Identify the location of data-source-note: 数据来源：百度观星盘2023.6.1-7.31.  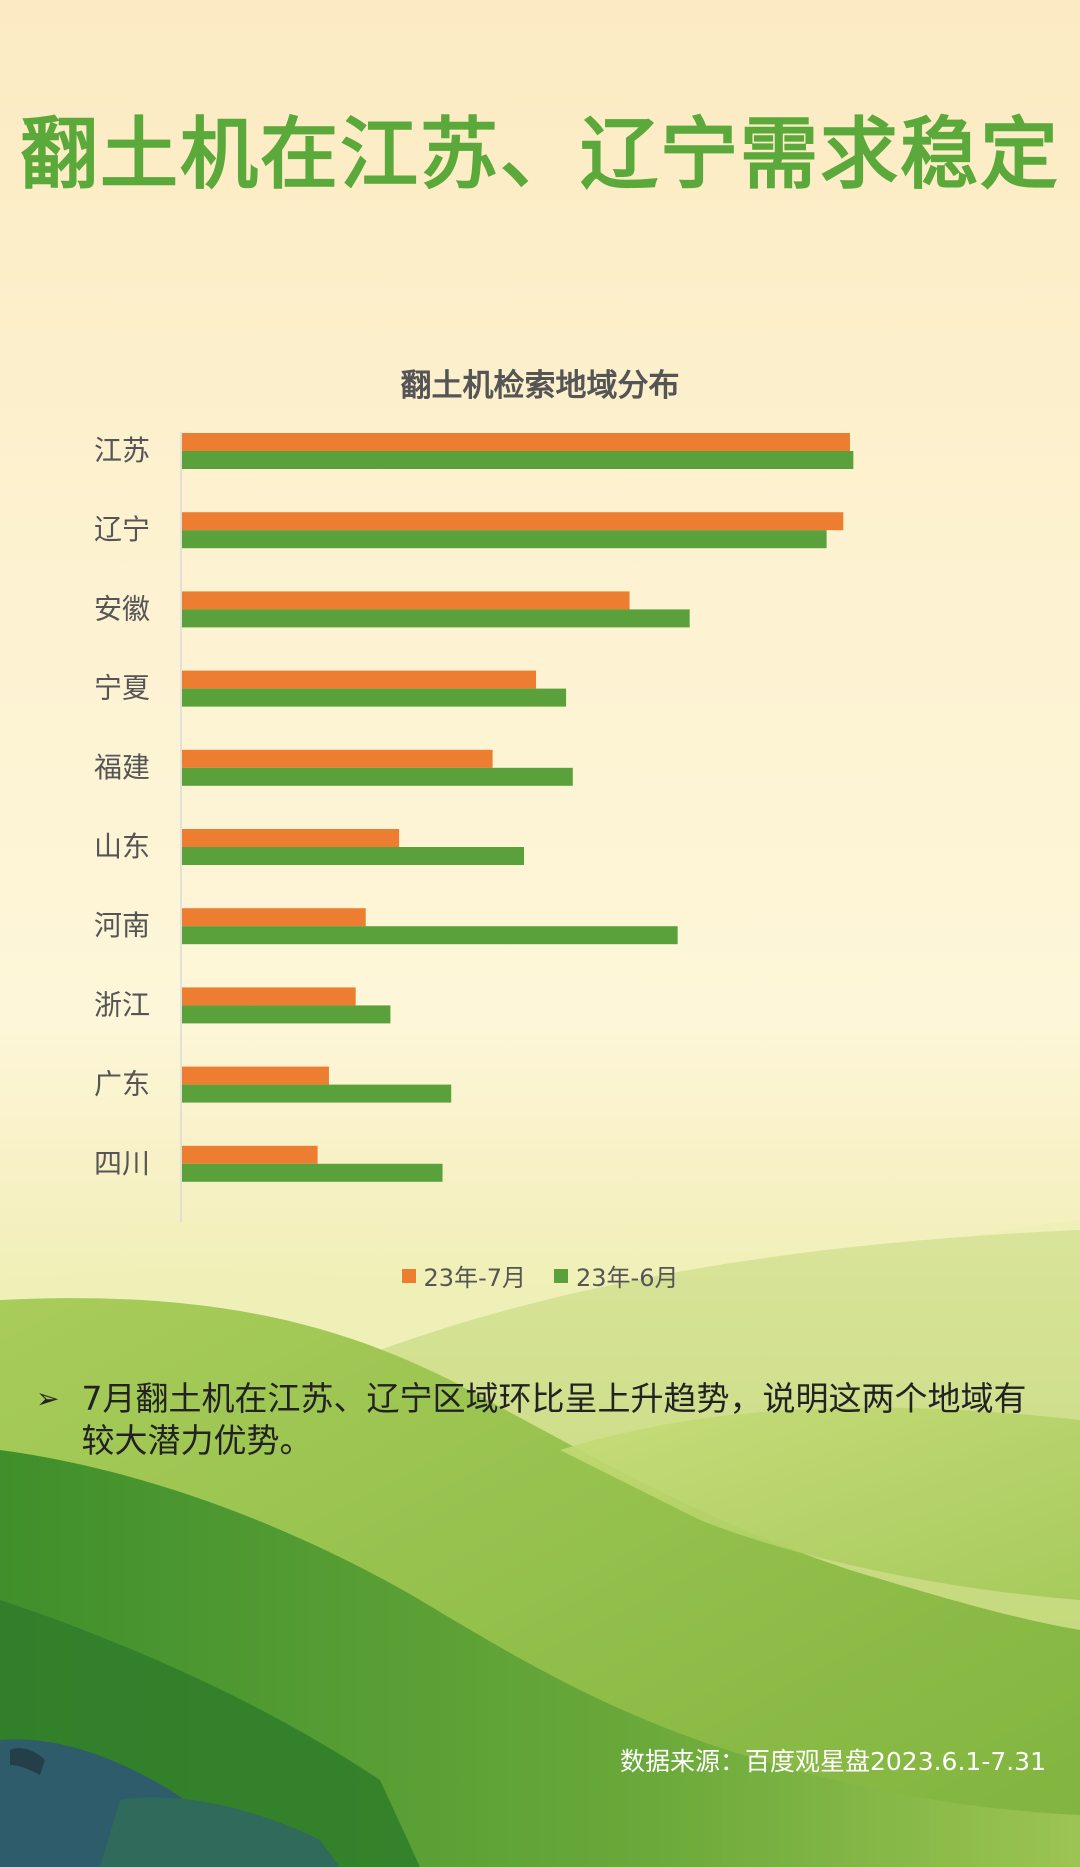
(832, 1761).